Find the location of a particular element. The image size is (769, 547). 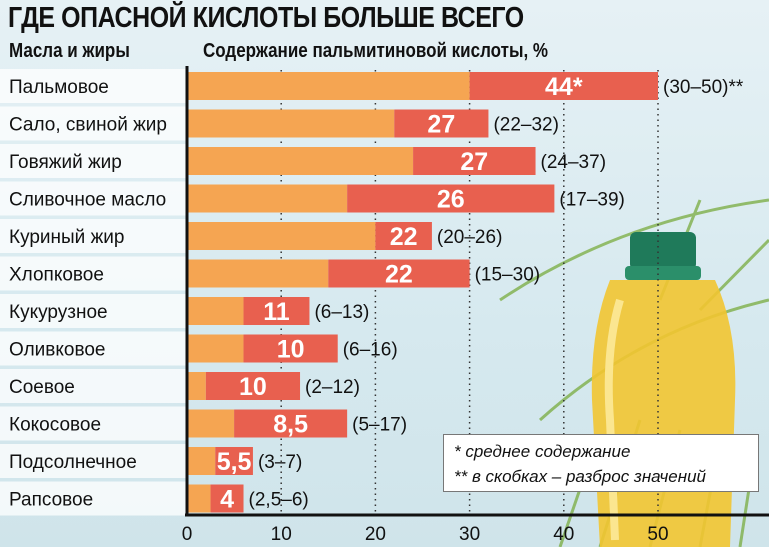

value-label: 5,5 is located at coordinates (234, 462).